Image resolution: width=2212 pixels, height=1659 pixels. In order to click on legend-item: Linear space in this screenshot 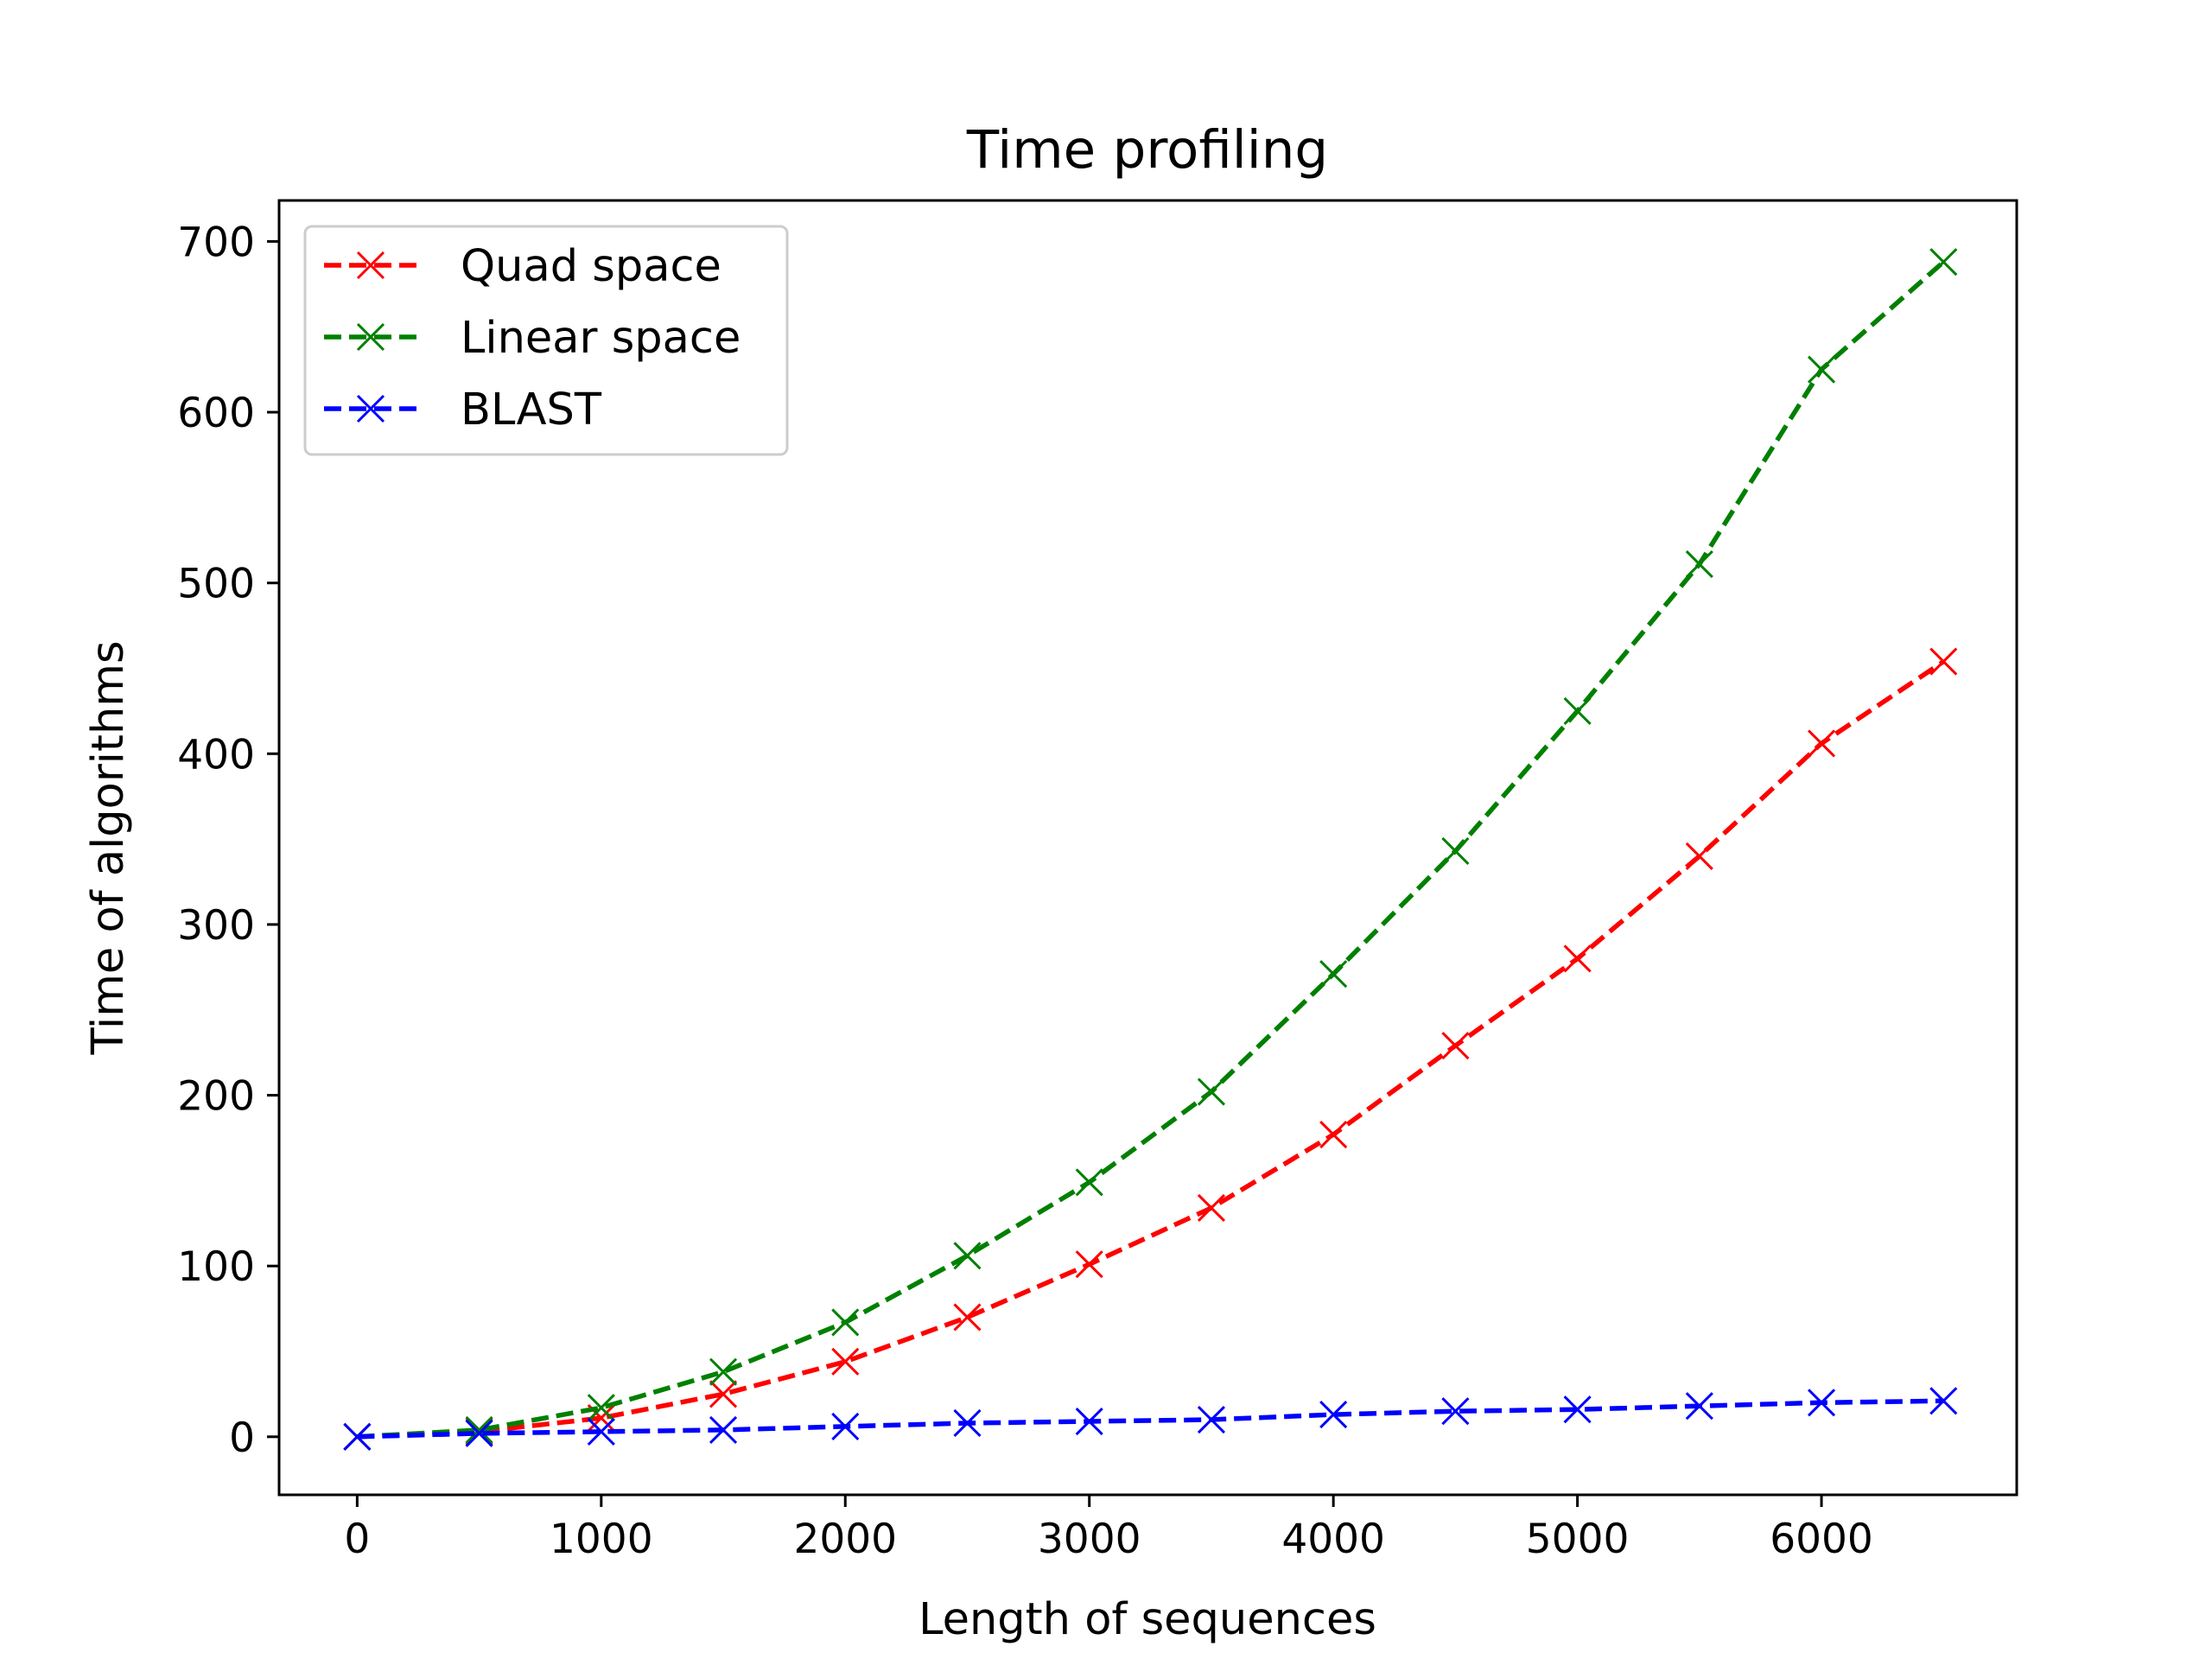, I will do `click(532, 338)`.